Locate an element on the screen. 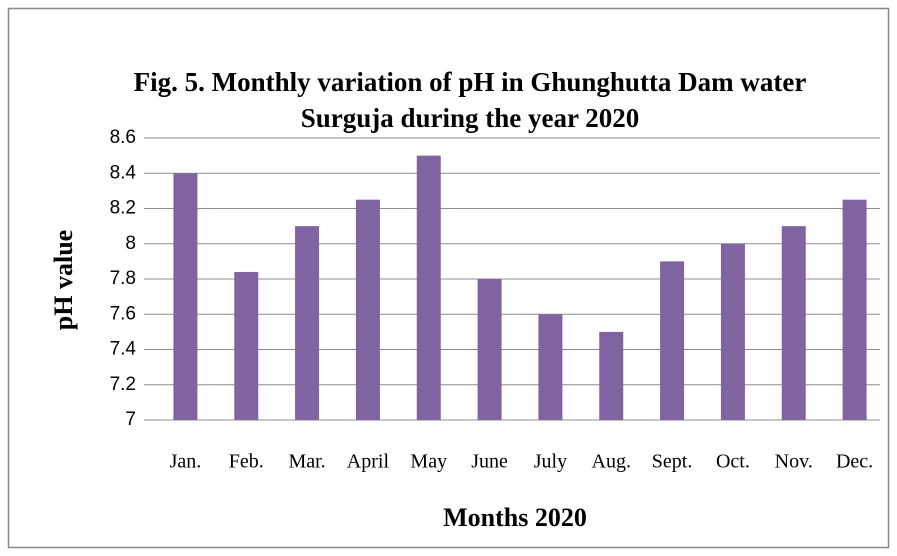 This screenshot has width=897, height=556. x-tick-label: Aug. is located at coordinates (611, 462).